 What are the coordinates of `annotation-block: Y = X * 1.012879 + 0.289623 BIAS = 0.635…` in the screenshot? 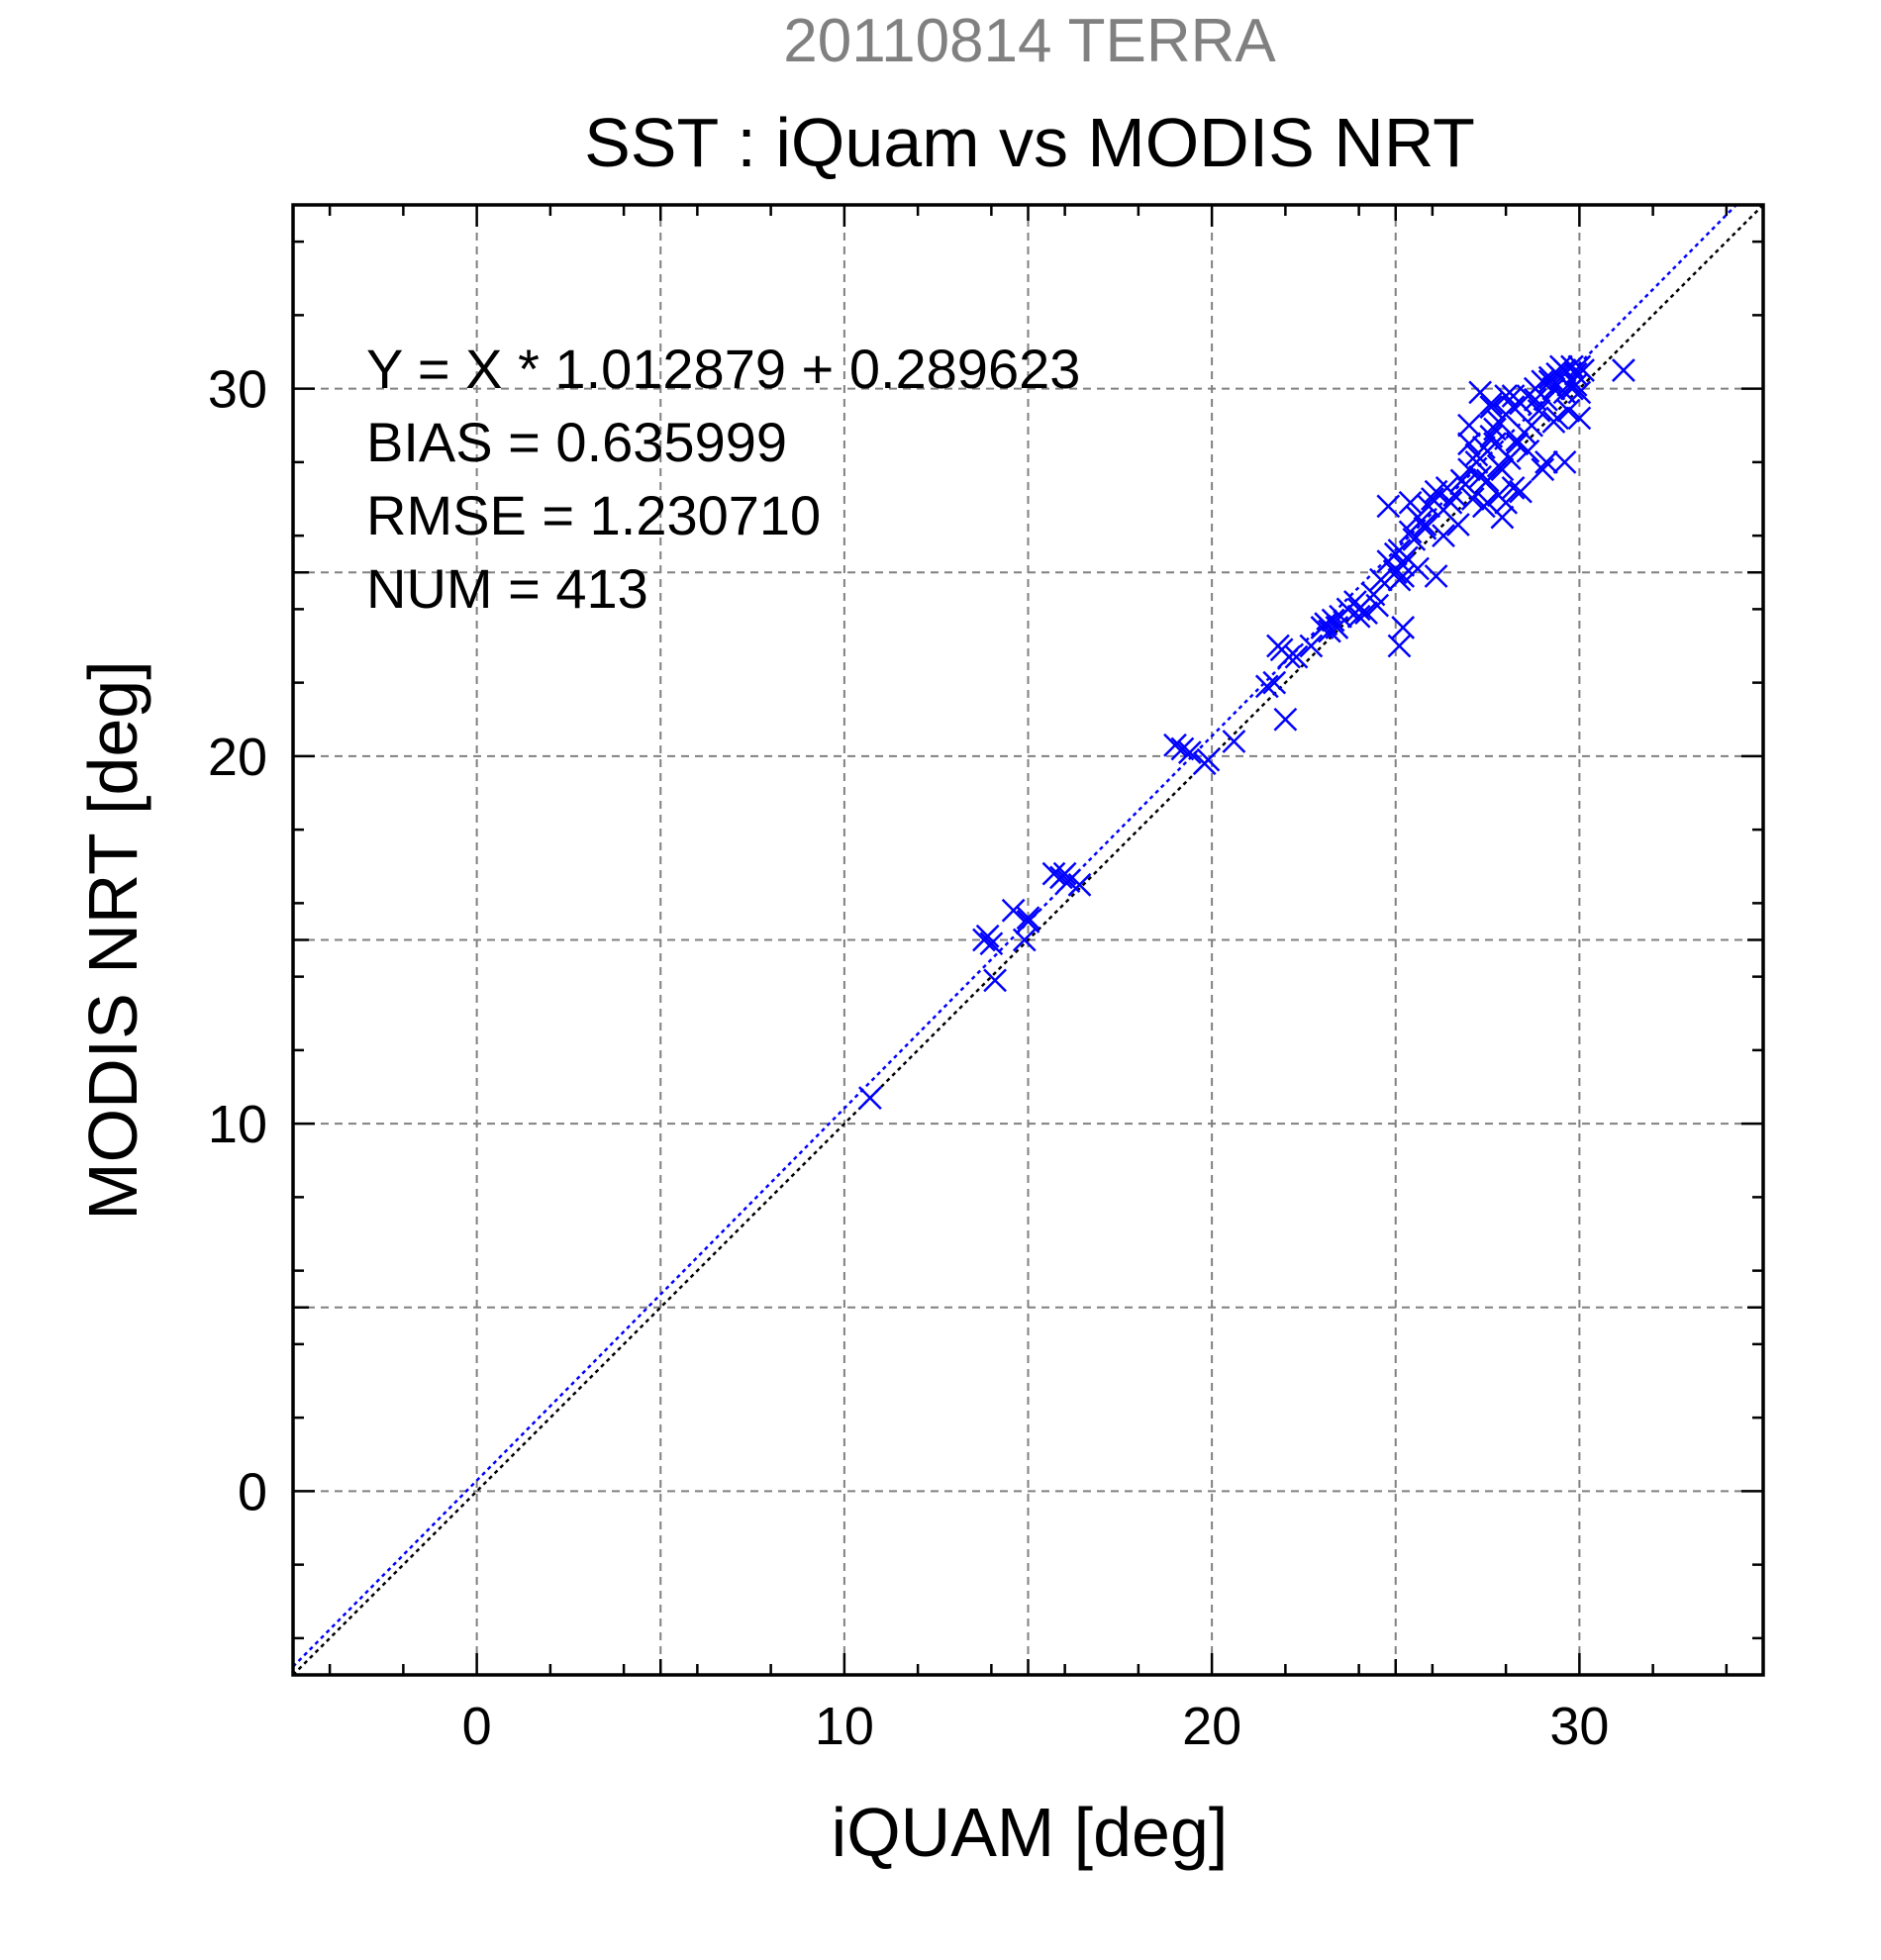 It's located at (723, 479).